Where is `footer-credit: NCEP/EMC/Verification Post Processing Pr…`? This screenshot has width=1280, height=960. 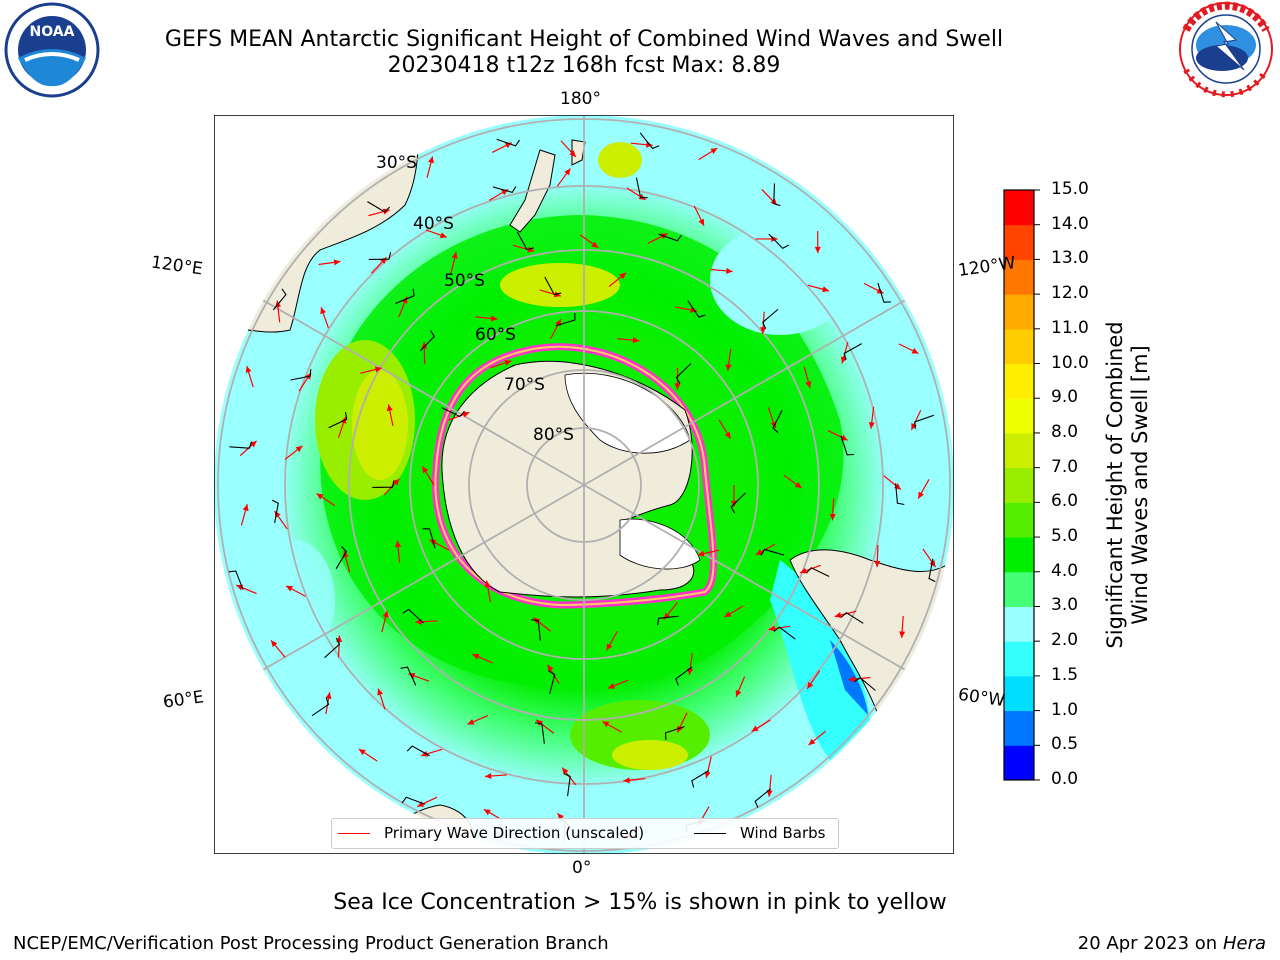 footer-credit: NCEP/EMC/Verification Post Processing Pr… is located at coordinates (311, 943).